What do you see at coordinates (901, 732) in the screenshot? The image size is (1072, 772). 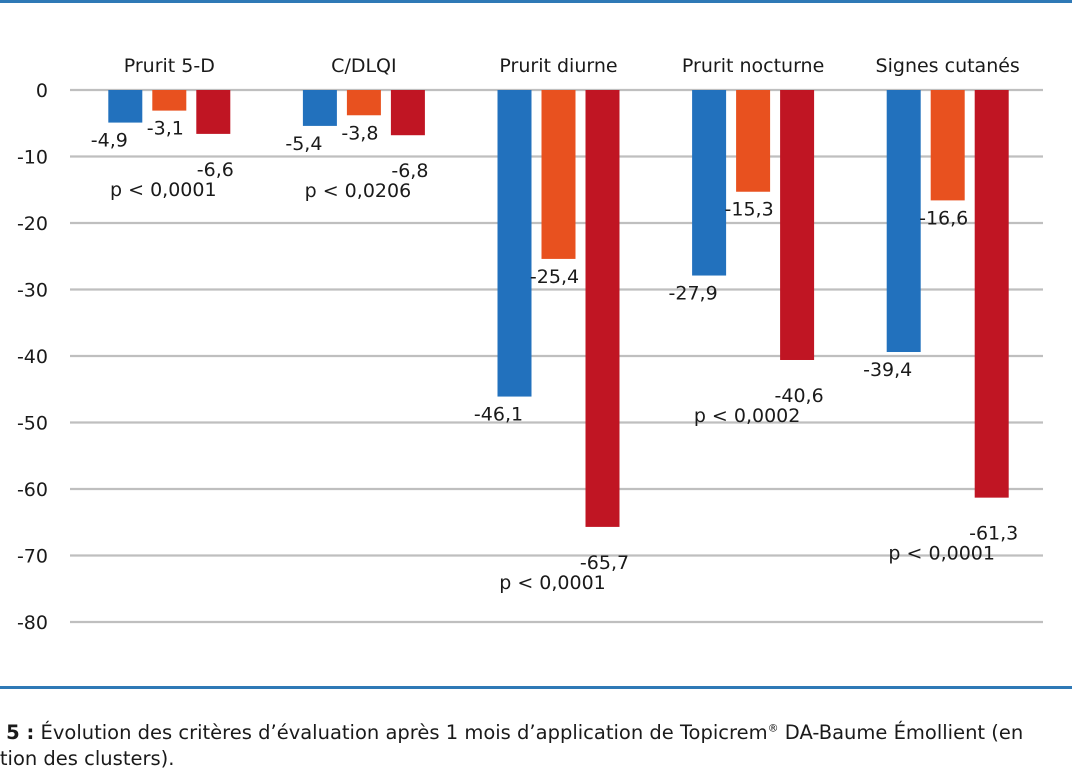 I see `caption-text-continued: DA-Baume Émollient (en` at bounding box center [901, 732].